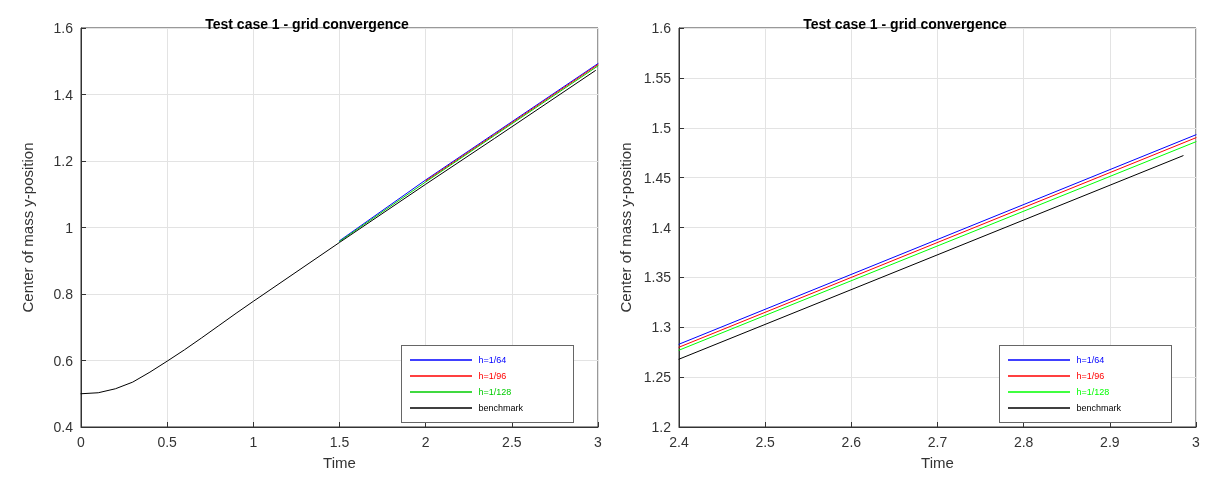 The image size is (1213, 491). What do you see at coordinates (81, 442) in the screenshot?
I see `x-tick-label: 0` at bounding box center [81, 442].